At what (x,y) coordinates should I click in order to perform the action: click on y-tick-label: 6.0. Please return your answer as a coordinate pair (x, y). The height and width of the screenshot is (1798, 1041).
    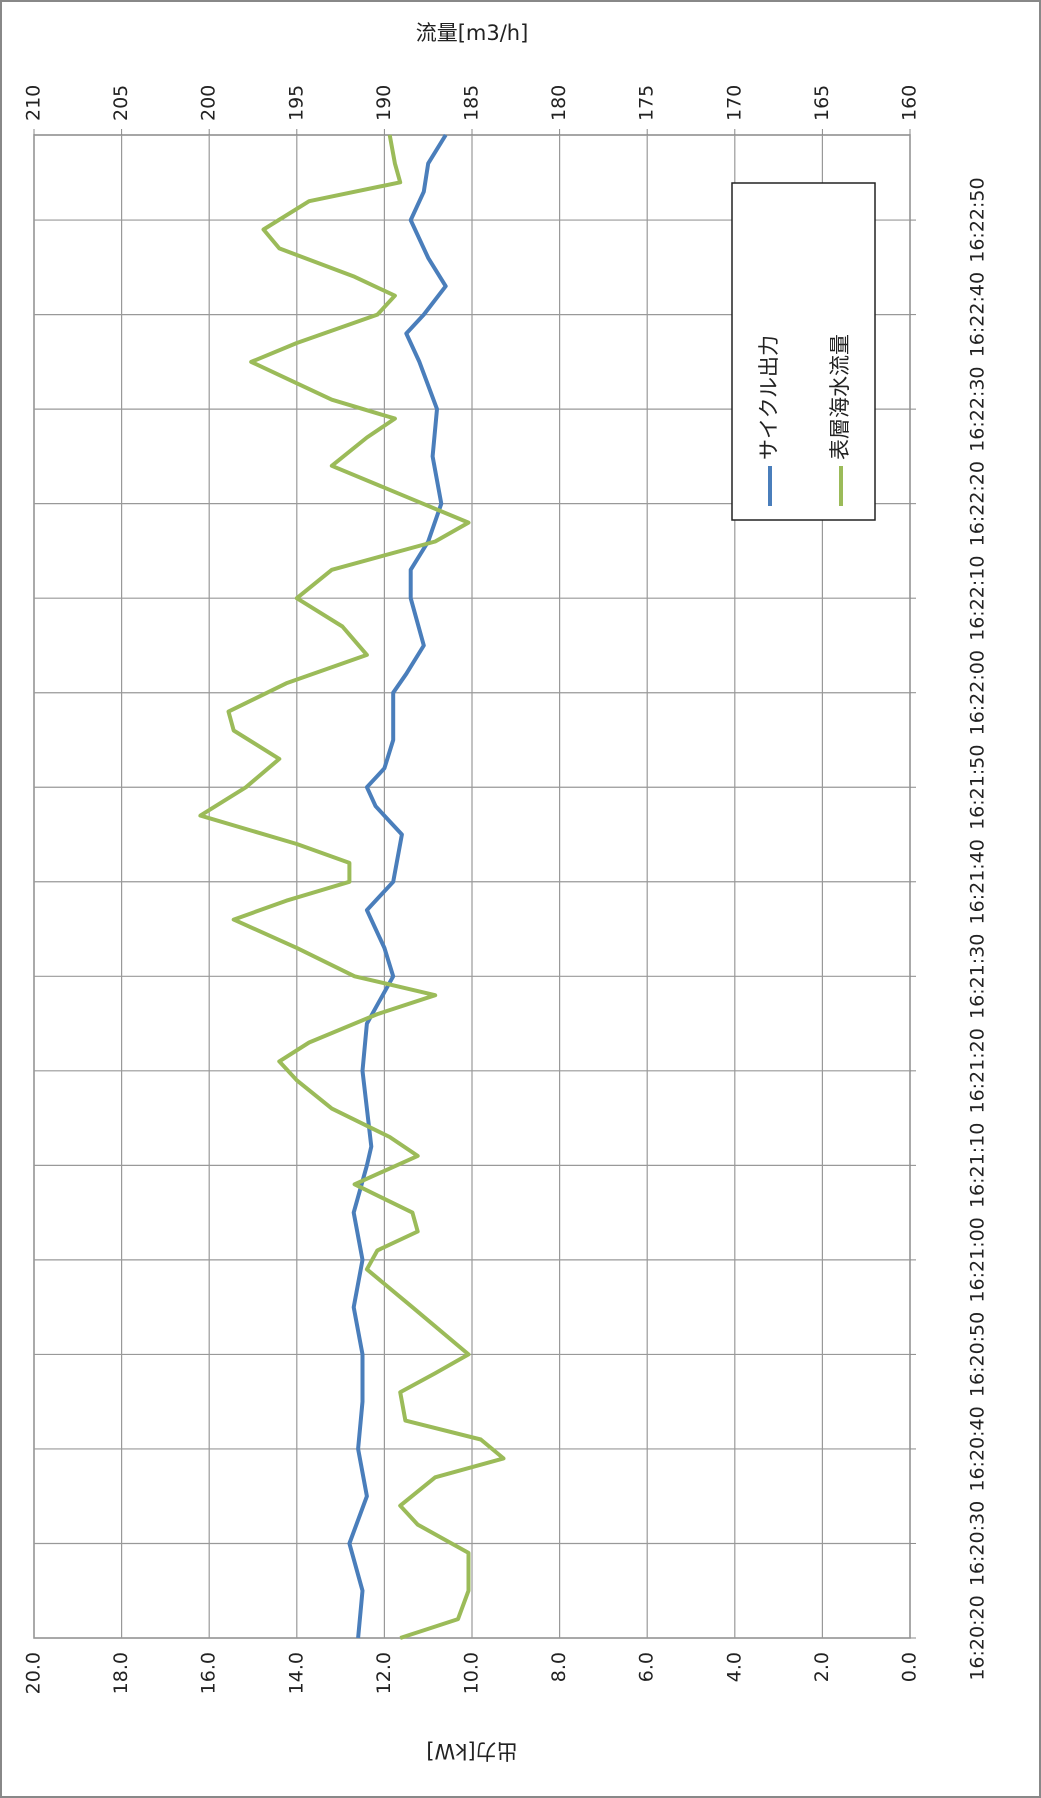
    Looking at the image, I should click on (647, 1667).